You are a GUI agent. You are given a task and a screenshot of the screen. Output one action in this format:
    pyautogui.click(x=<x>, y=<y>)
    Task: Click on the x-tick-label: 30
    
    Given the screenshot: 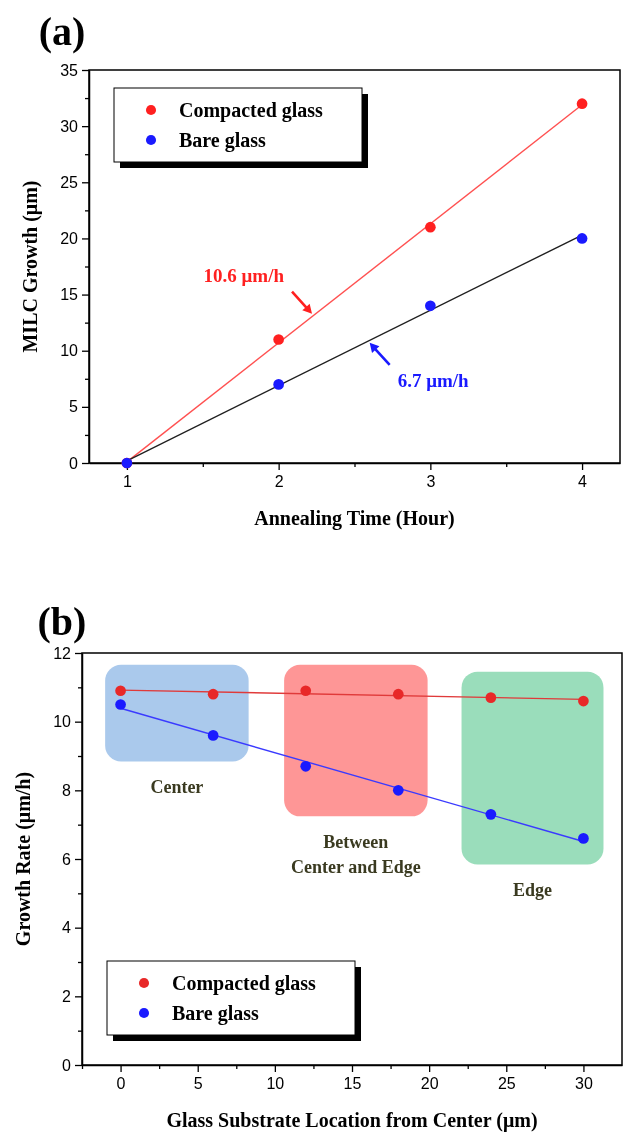 What is the action you would take?
    pyautogui.click(x=584, y=1084)
    